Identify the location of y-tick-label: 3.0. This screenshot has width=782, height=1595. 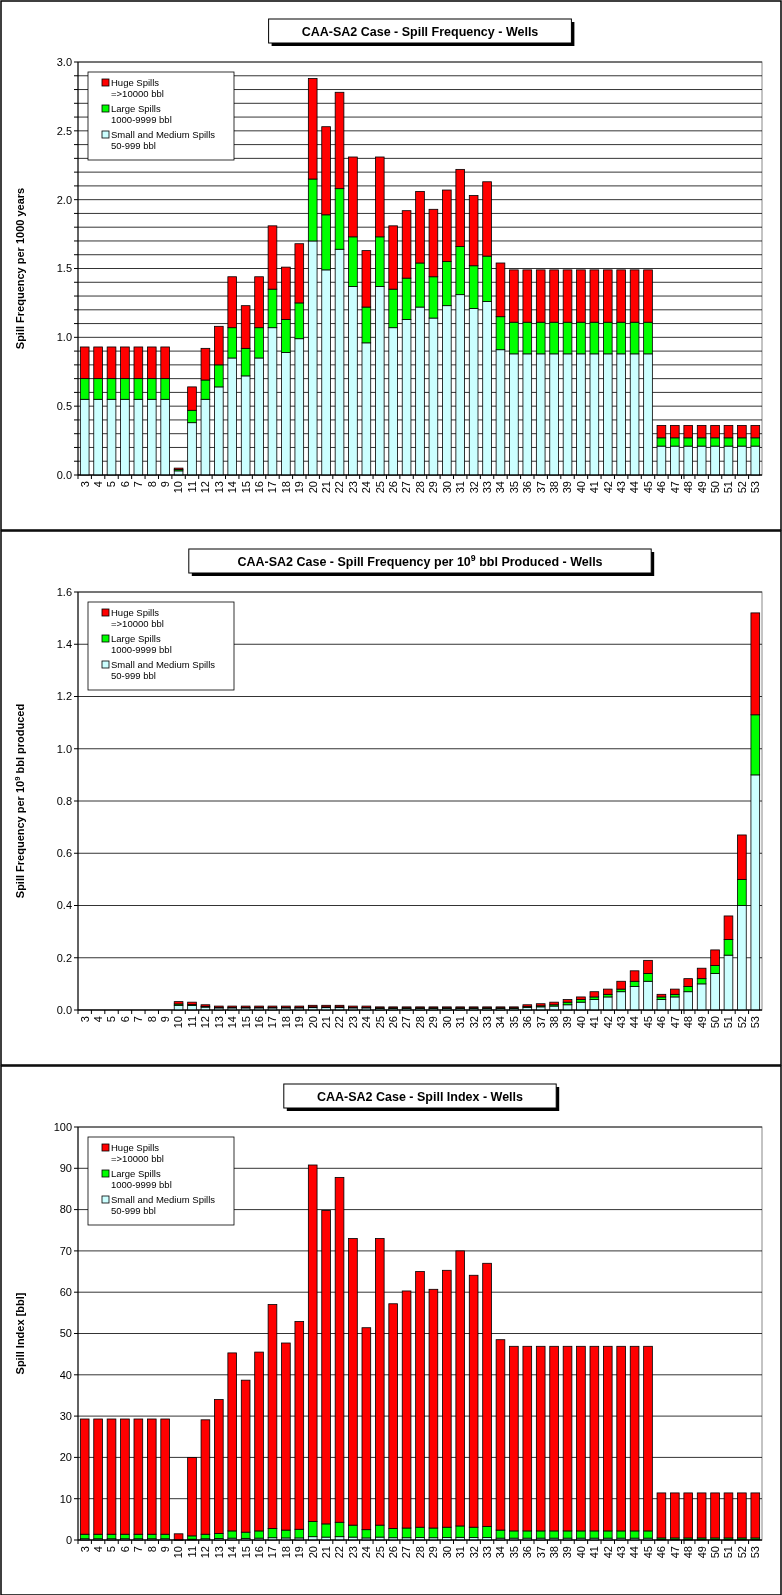
(64, 61).